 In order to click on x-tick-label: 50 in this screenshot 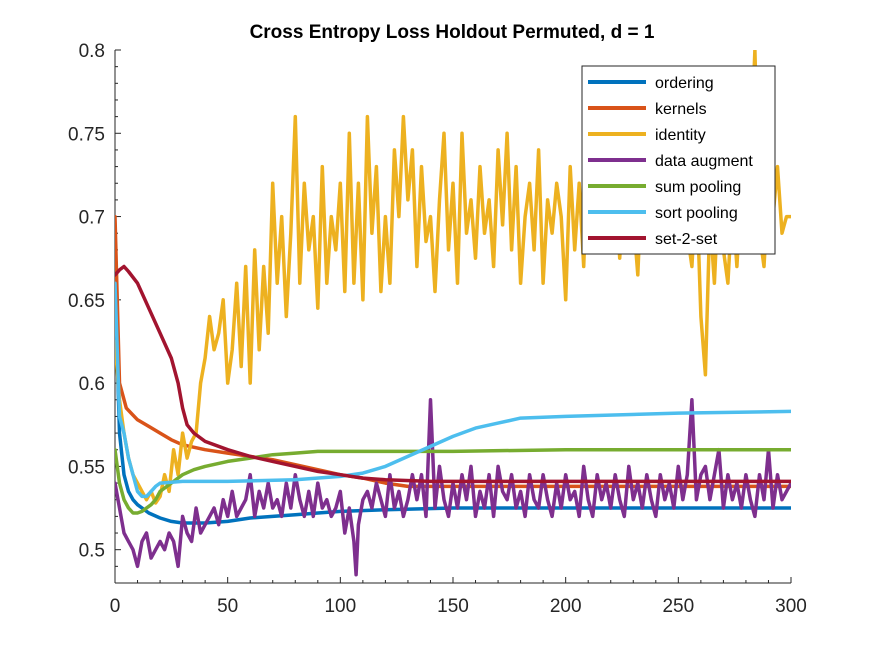, I will do `click(227, 606)`.